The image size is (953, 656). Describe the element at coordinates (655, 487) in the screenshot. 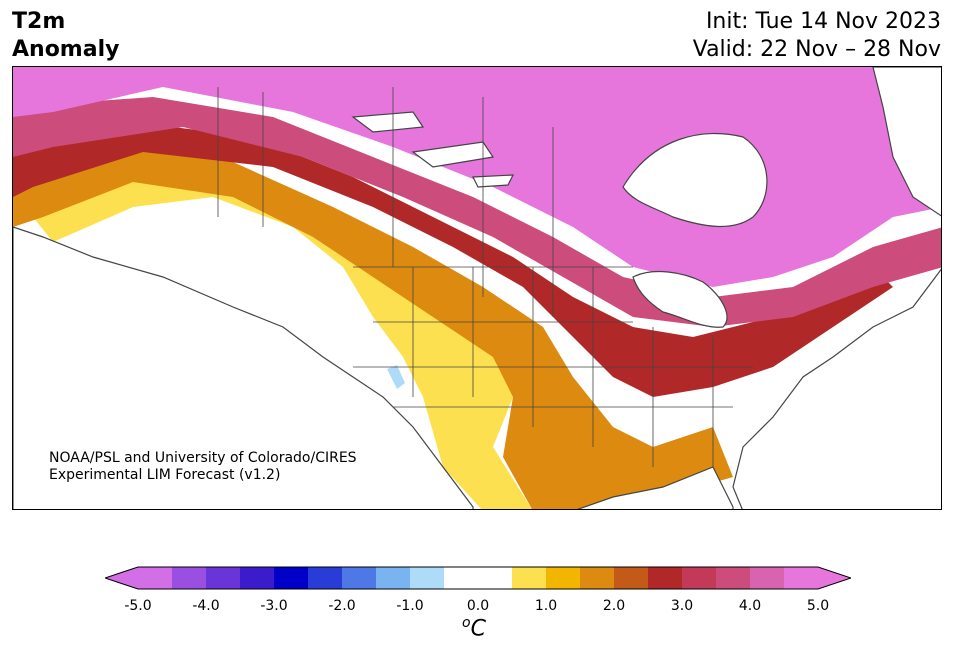

I see `gulf-of-mexico` at that location.